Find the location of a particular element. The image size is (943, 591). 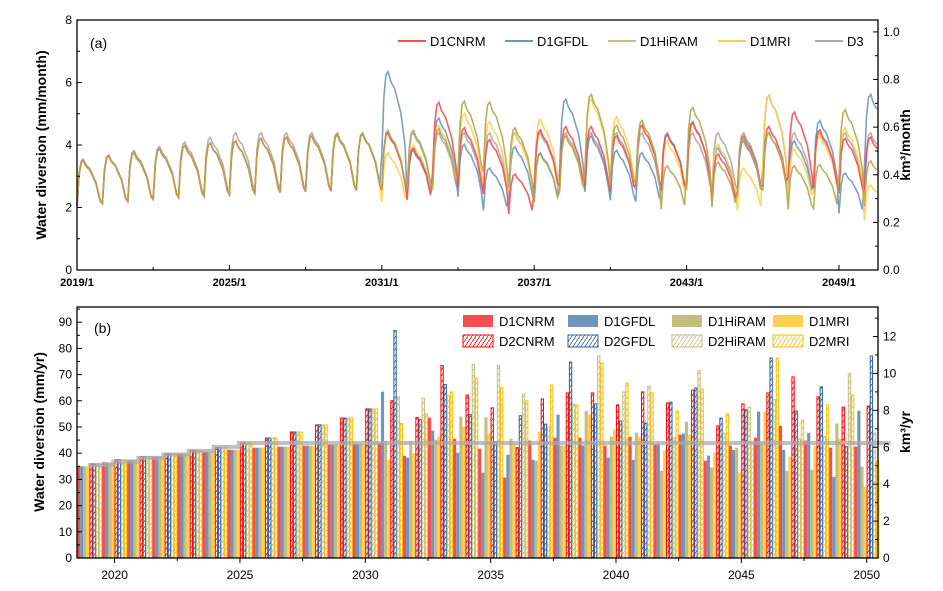

bar-D2HiRAM-2035 is located at coordinates (498, 462).